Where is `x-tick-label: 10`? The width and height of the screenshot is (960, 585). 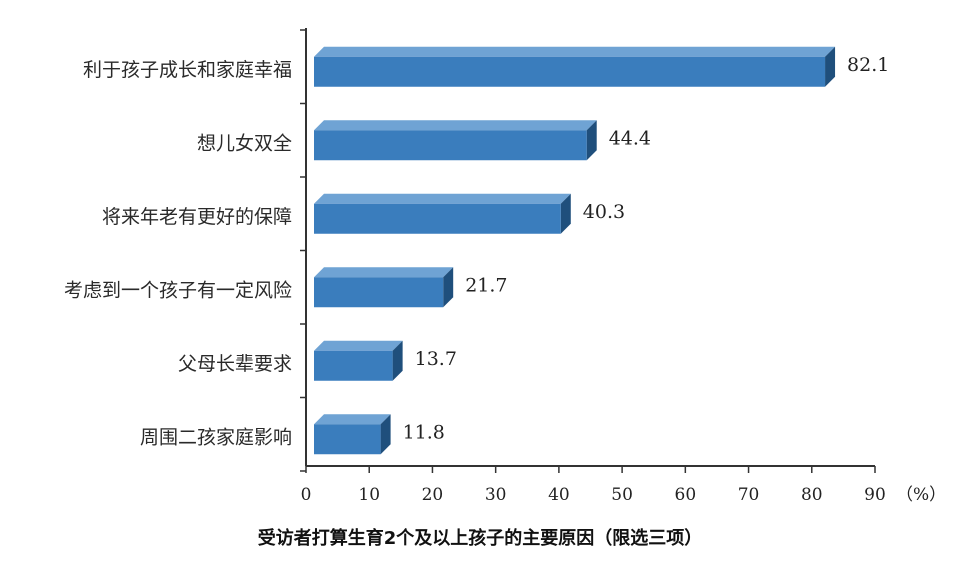
x-tick-label: 10 is located at coordinates (369, 495).